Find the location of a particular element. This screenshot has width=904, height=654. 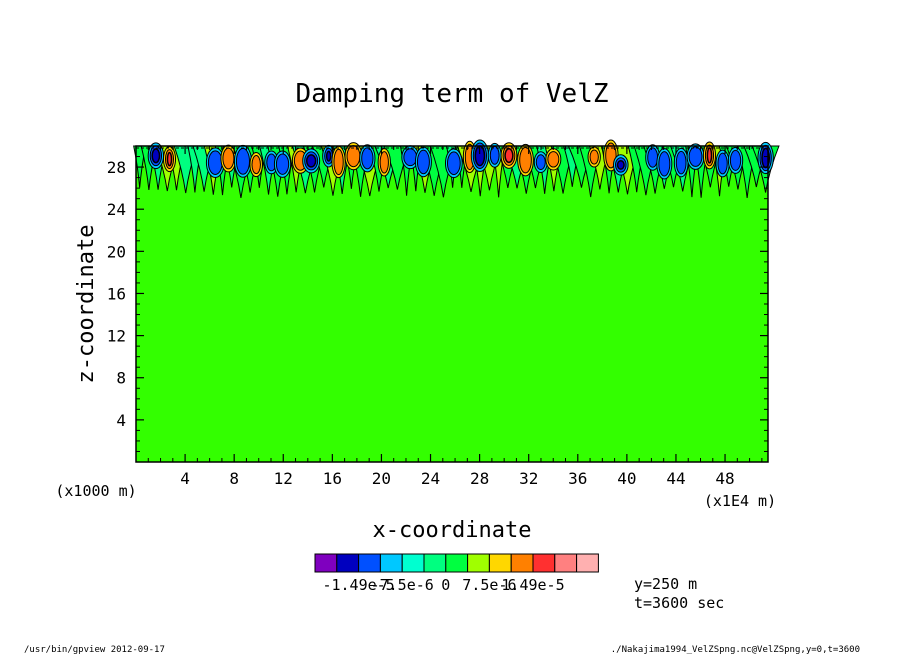

x-tick-label: 8 is located at coordinates (234, 478).